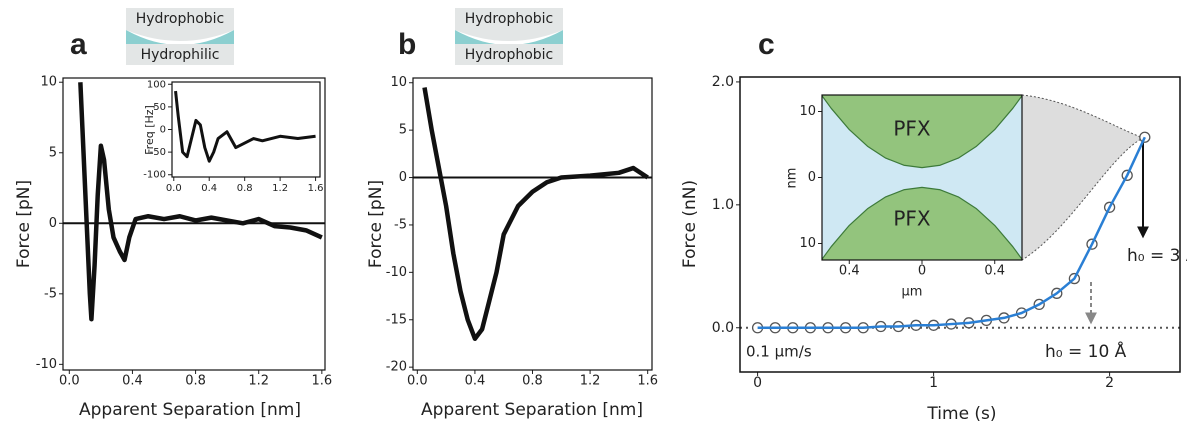 The image size is (1187, 427). I want to click on annotation: h₀ = 3 Å, so click(1157, 255).